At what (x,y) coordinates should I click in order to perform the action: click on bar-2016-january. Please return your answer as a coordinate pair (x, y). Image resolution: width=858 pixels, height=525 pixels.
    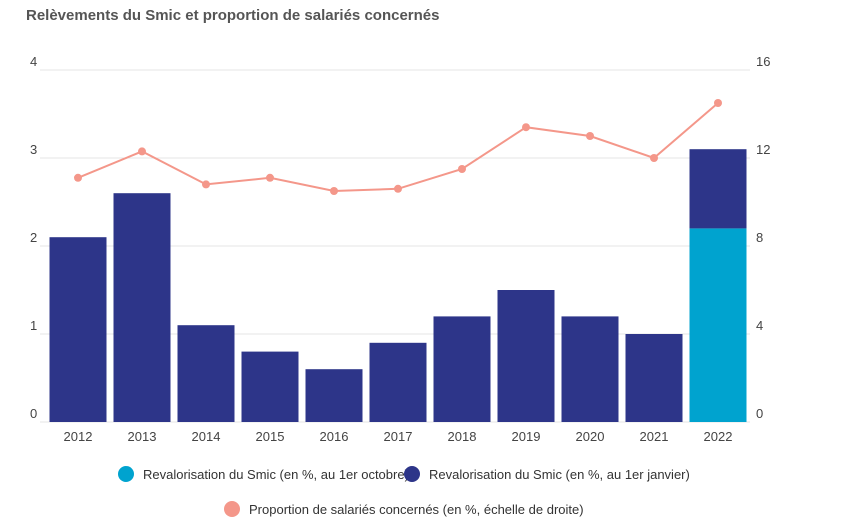
    Looking at the image, I should click on (334, 395).